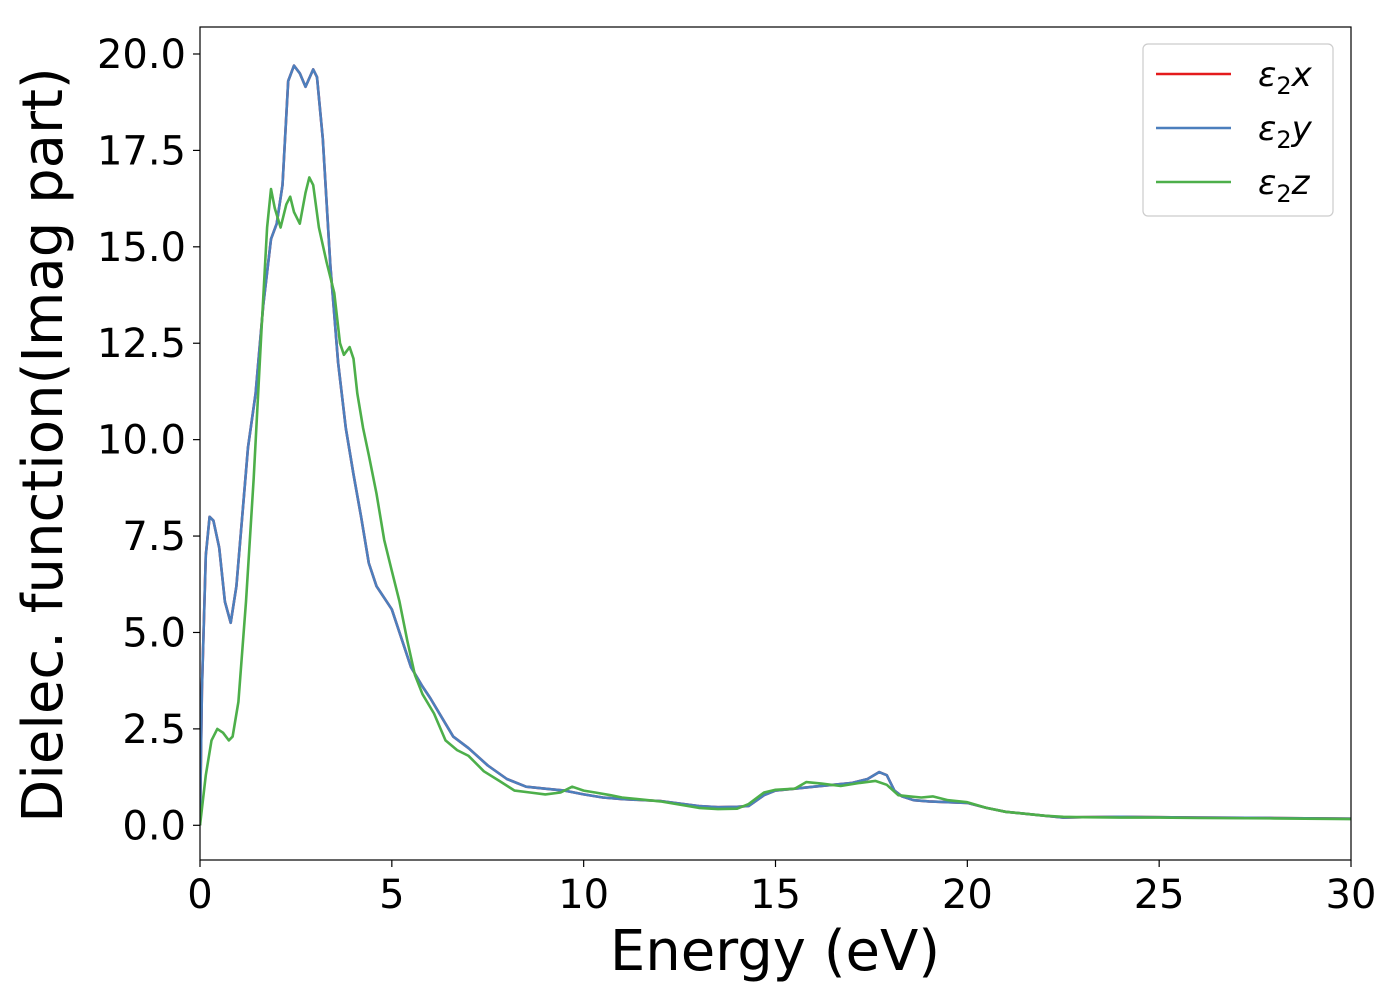  What do you see at coordinates (154, 730) in the screenshot?
I see `y-tick-label: 2.5` at bounding box center [154, 730].